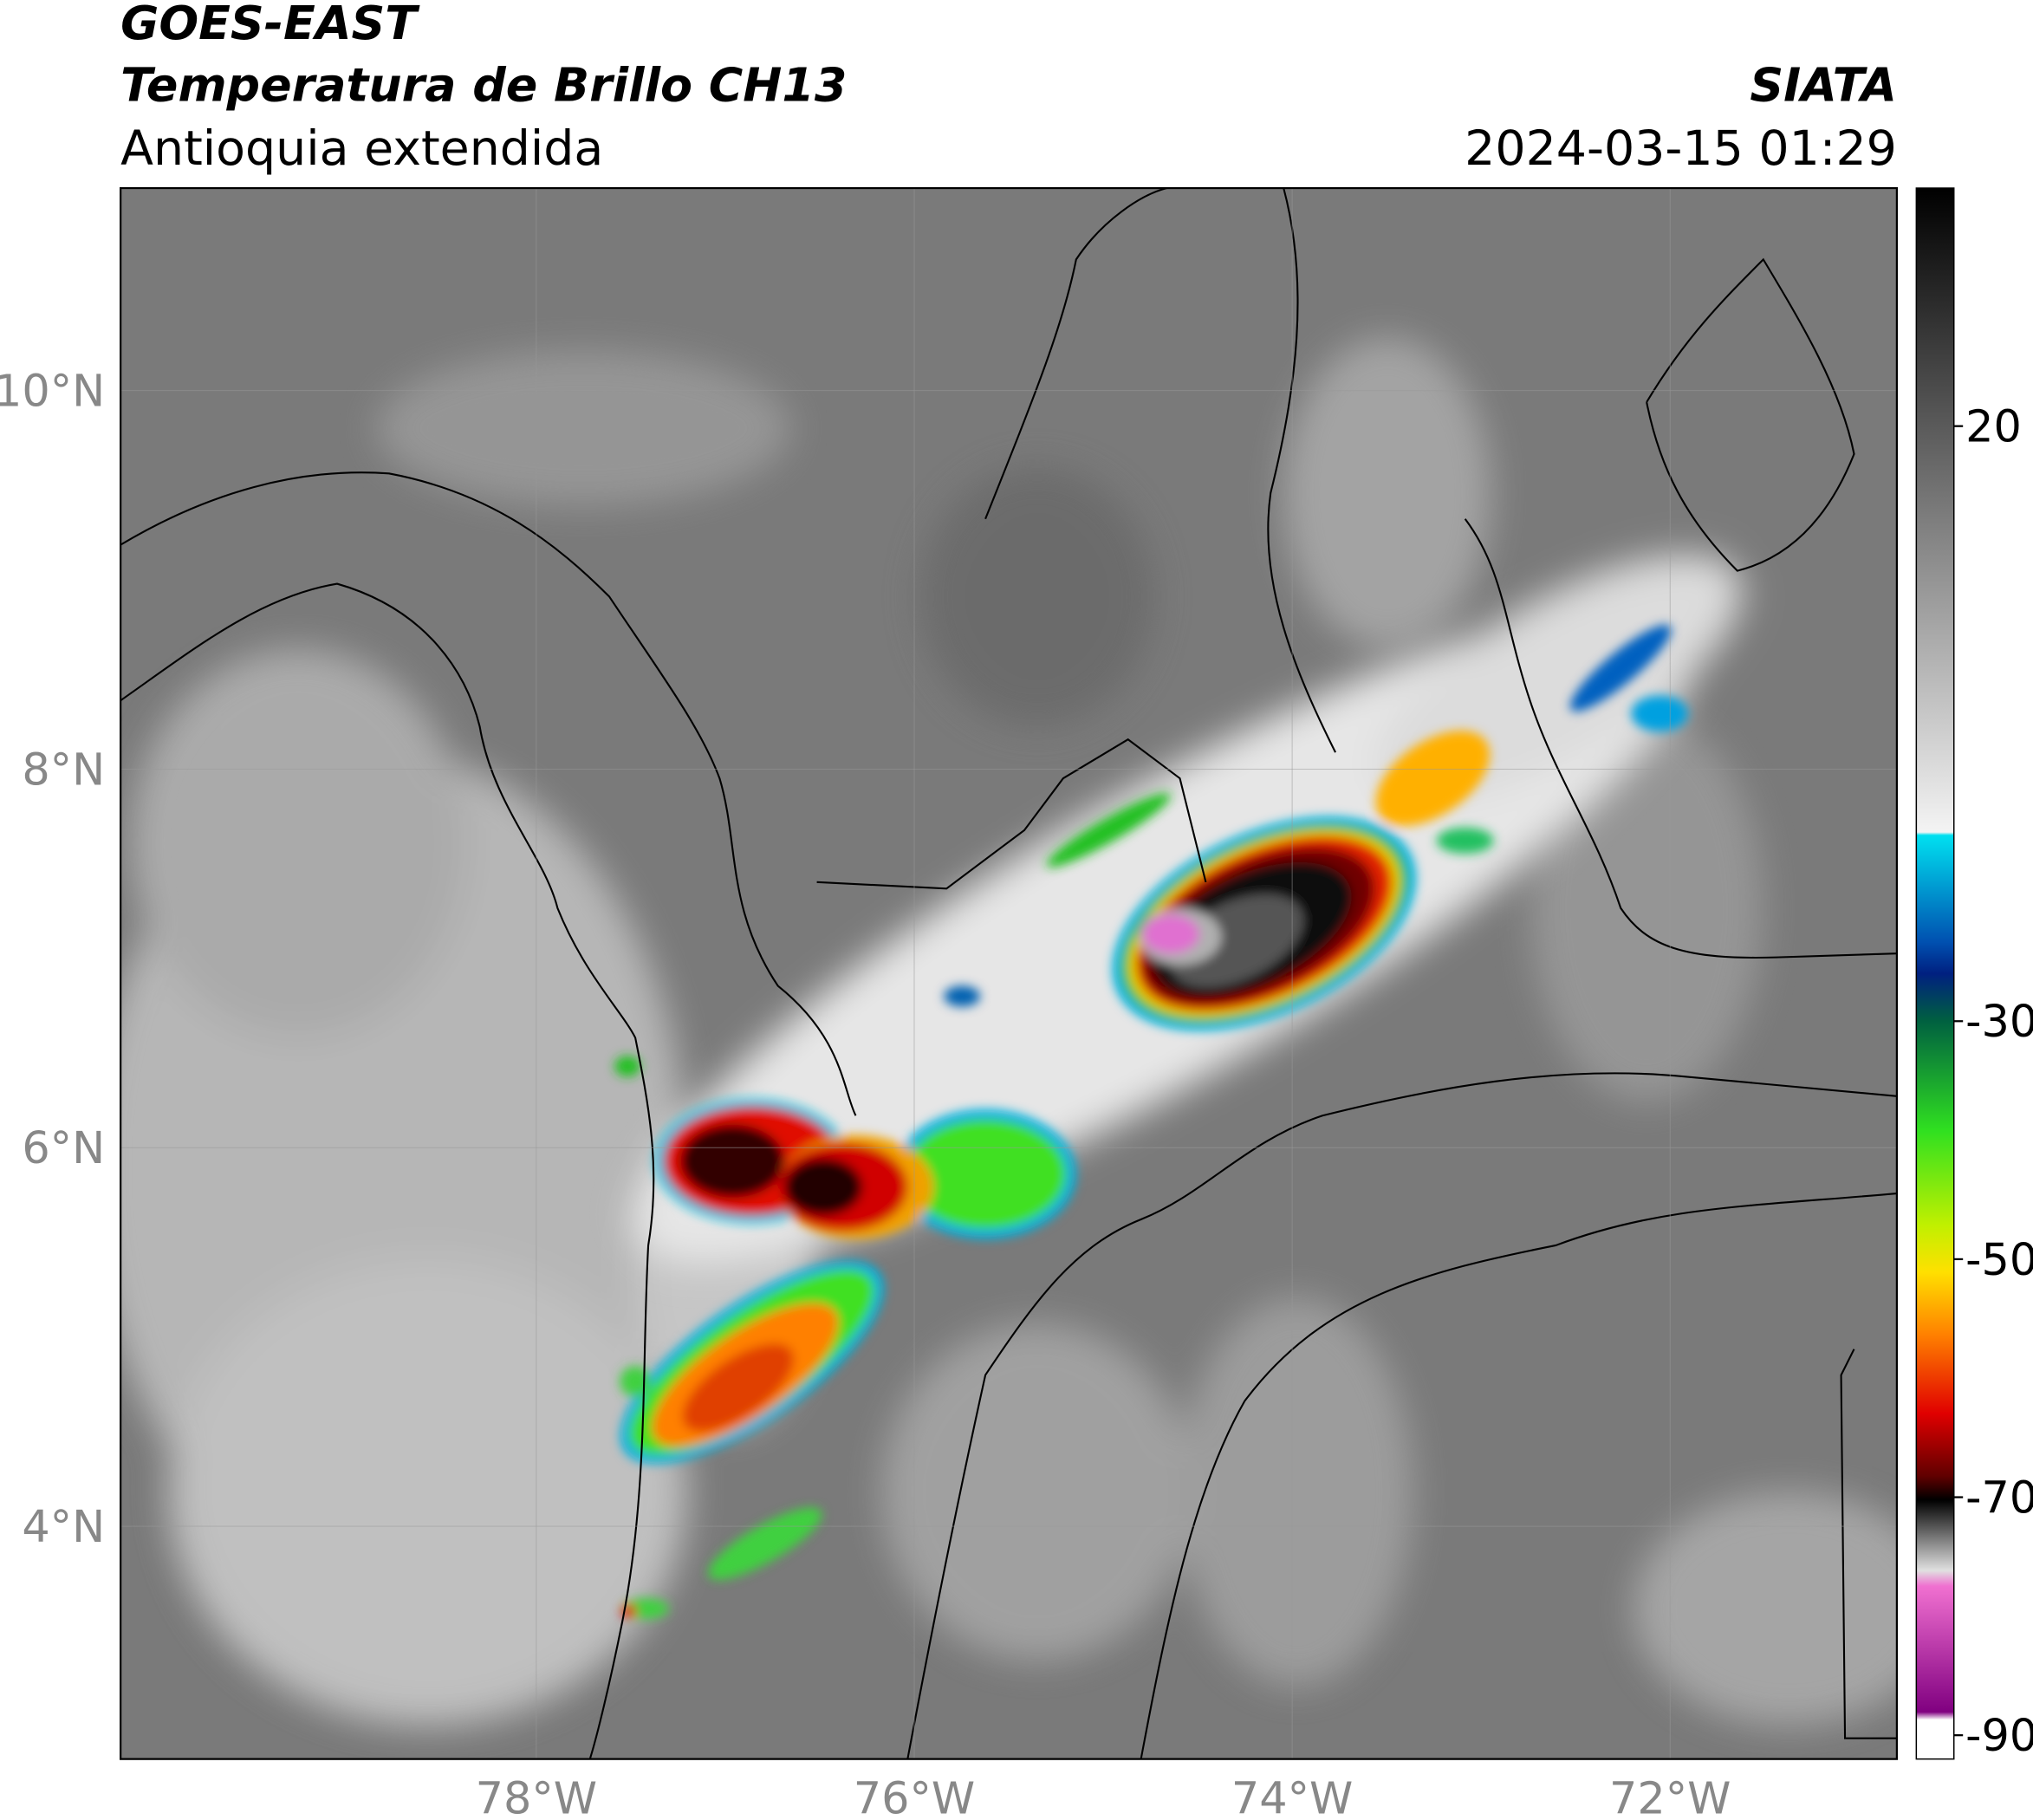  Describe the element at coordinates (1681, 149) in the screenshot. I see `datetime: 2024-03-15 01:29` at that location.